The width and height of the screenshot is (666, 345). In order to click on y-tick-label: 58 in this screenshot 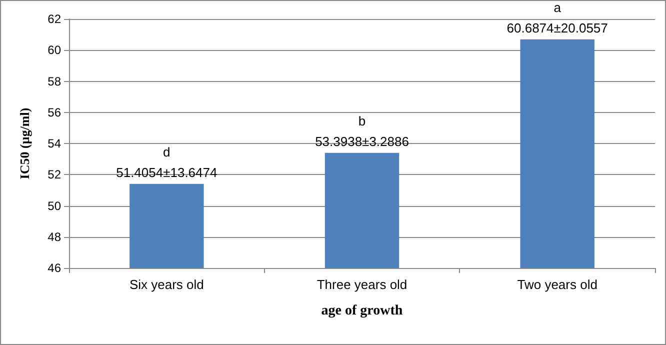, I will do `click(55, 81)`.